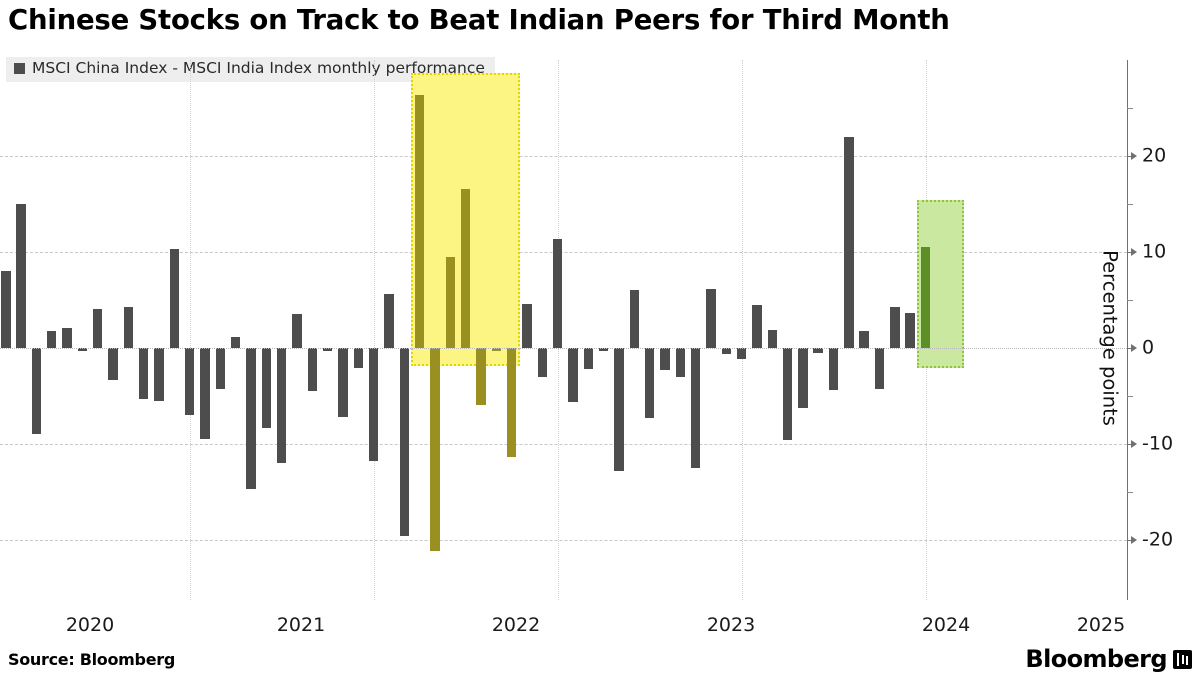 The width and height of the screenshot is (1200, 675). I want to click on x-tick-label-2025: 2025, so click(1101, 625).